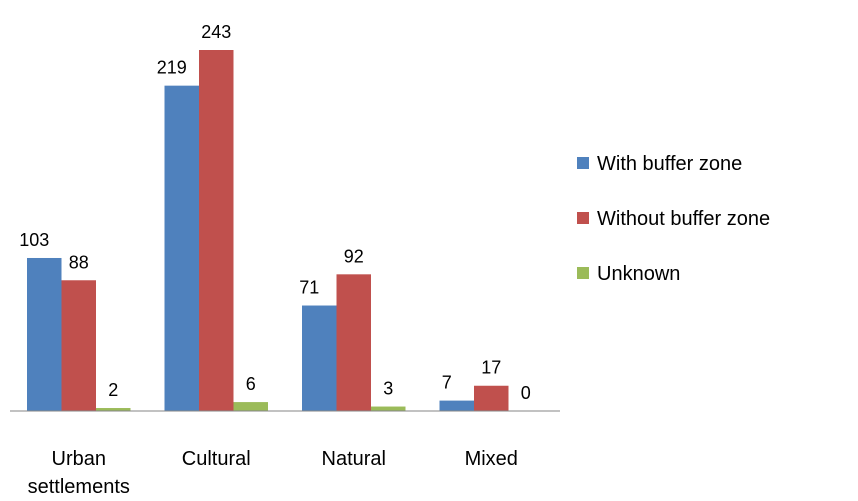  I want to click on data-label: 2, so click(113, 390).